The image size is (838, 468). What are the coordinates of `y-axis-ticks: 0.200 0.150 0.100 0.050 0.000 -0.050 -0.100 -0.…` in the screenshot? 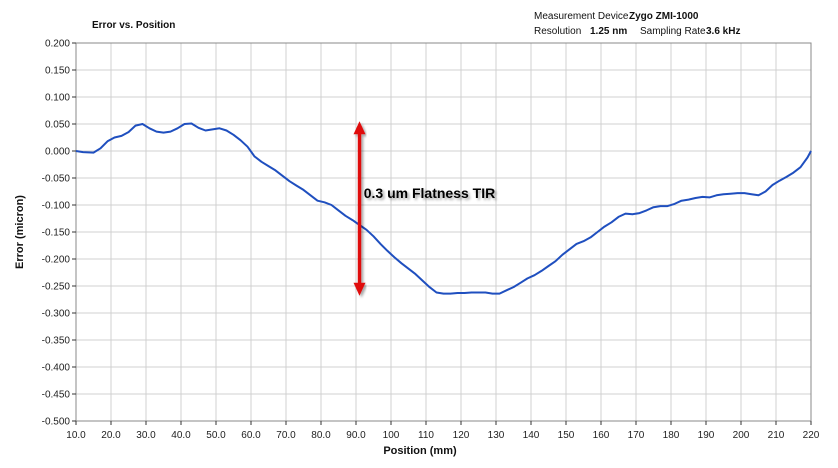 It's located at (59, 233).